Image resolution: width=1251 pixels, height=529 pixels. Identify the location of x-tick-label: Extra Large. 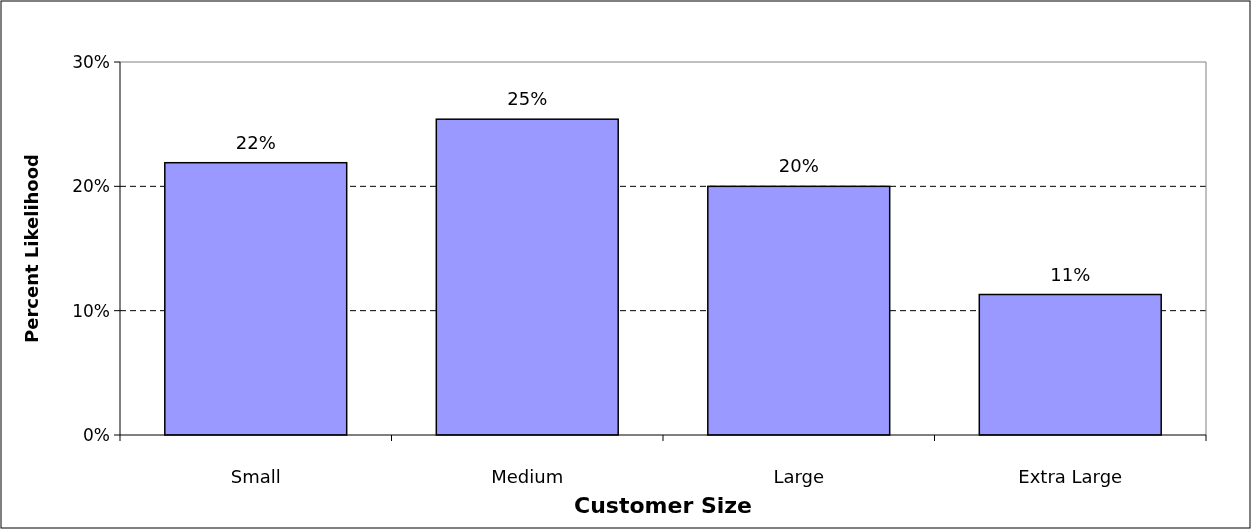
(1070, 476).